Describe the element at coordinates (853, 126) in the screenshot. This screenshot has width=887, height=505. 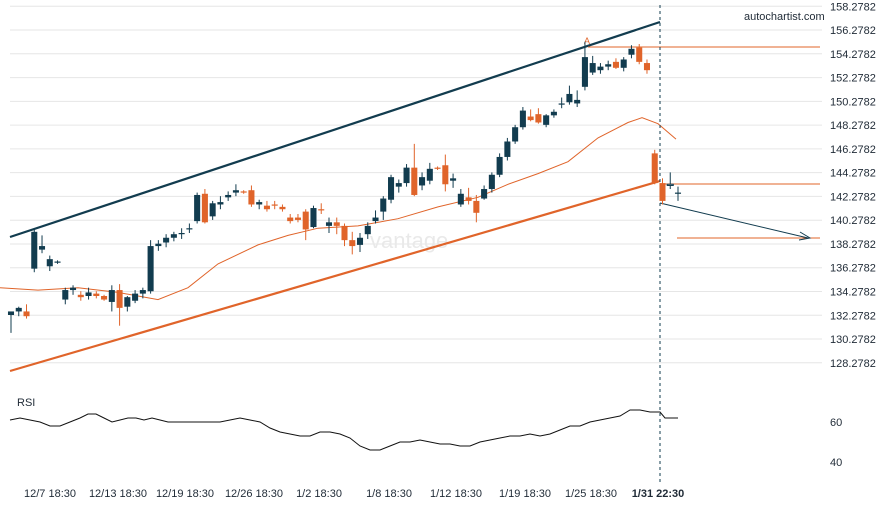
I see `price-tick-label: 148.2782` at that location.